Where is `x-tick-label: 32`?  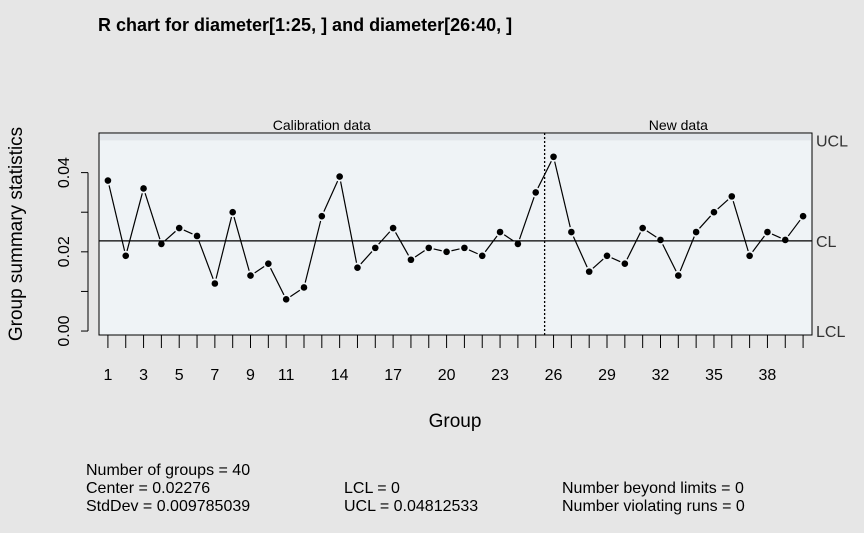
x-tick-label: 32 is located at coordinates (661, 375).